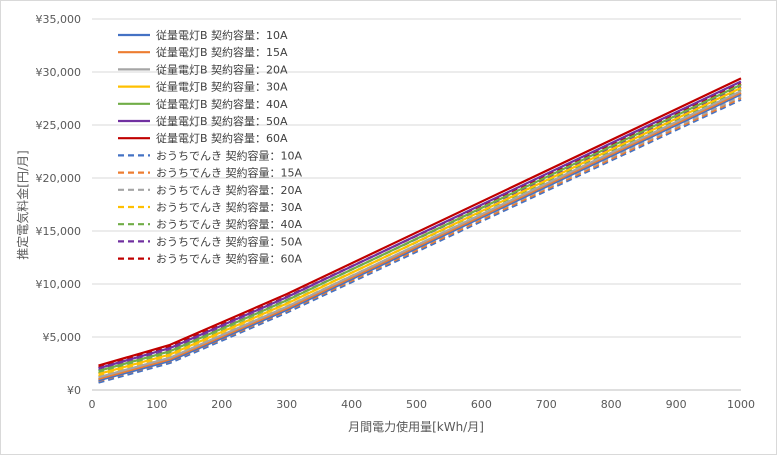  I want to click on x-tick-label: 300, so click(286, 404).